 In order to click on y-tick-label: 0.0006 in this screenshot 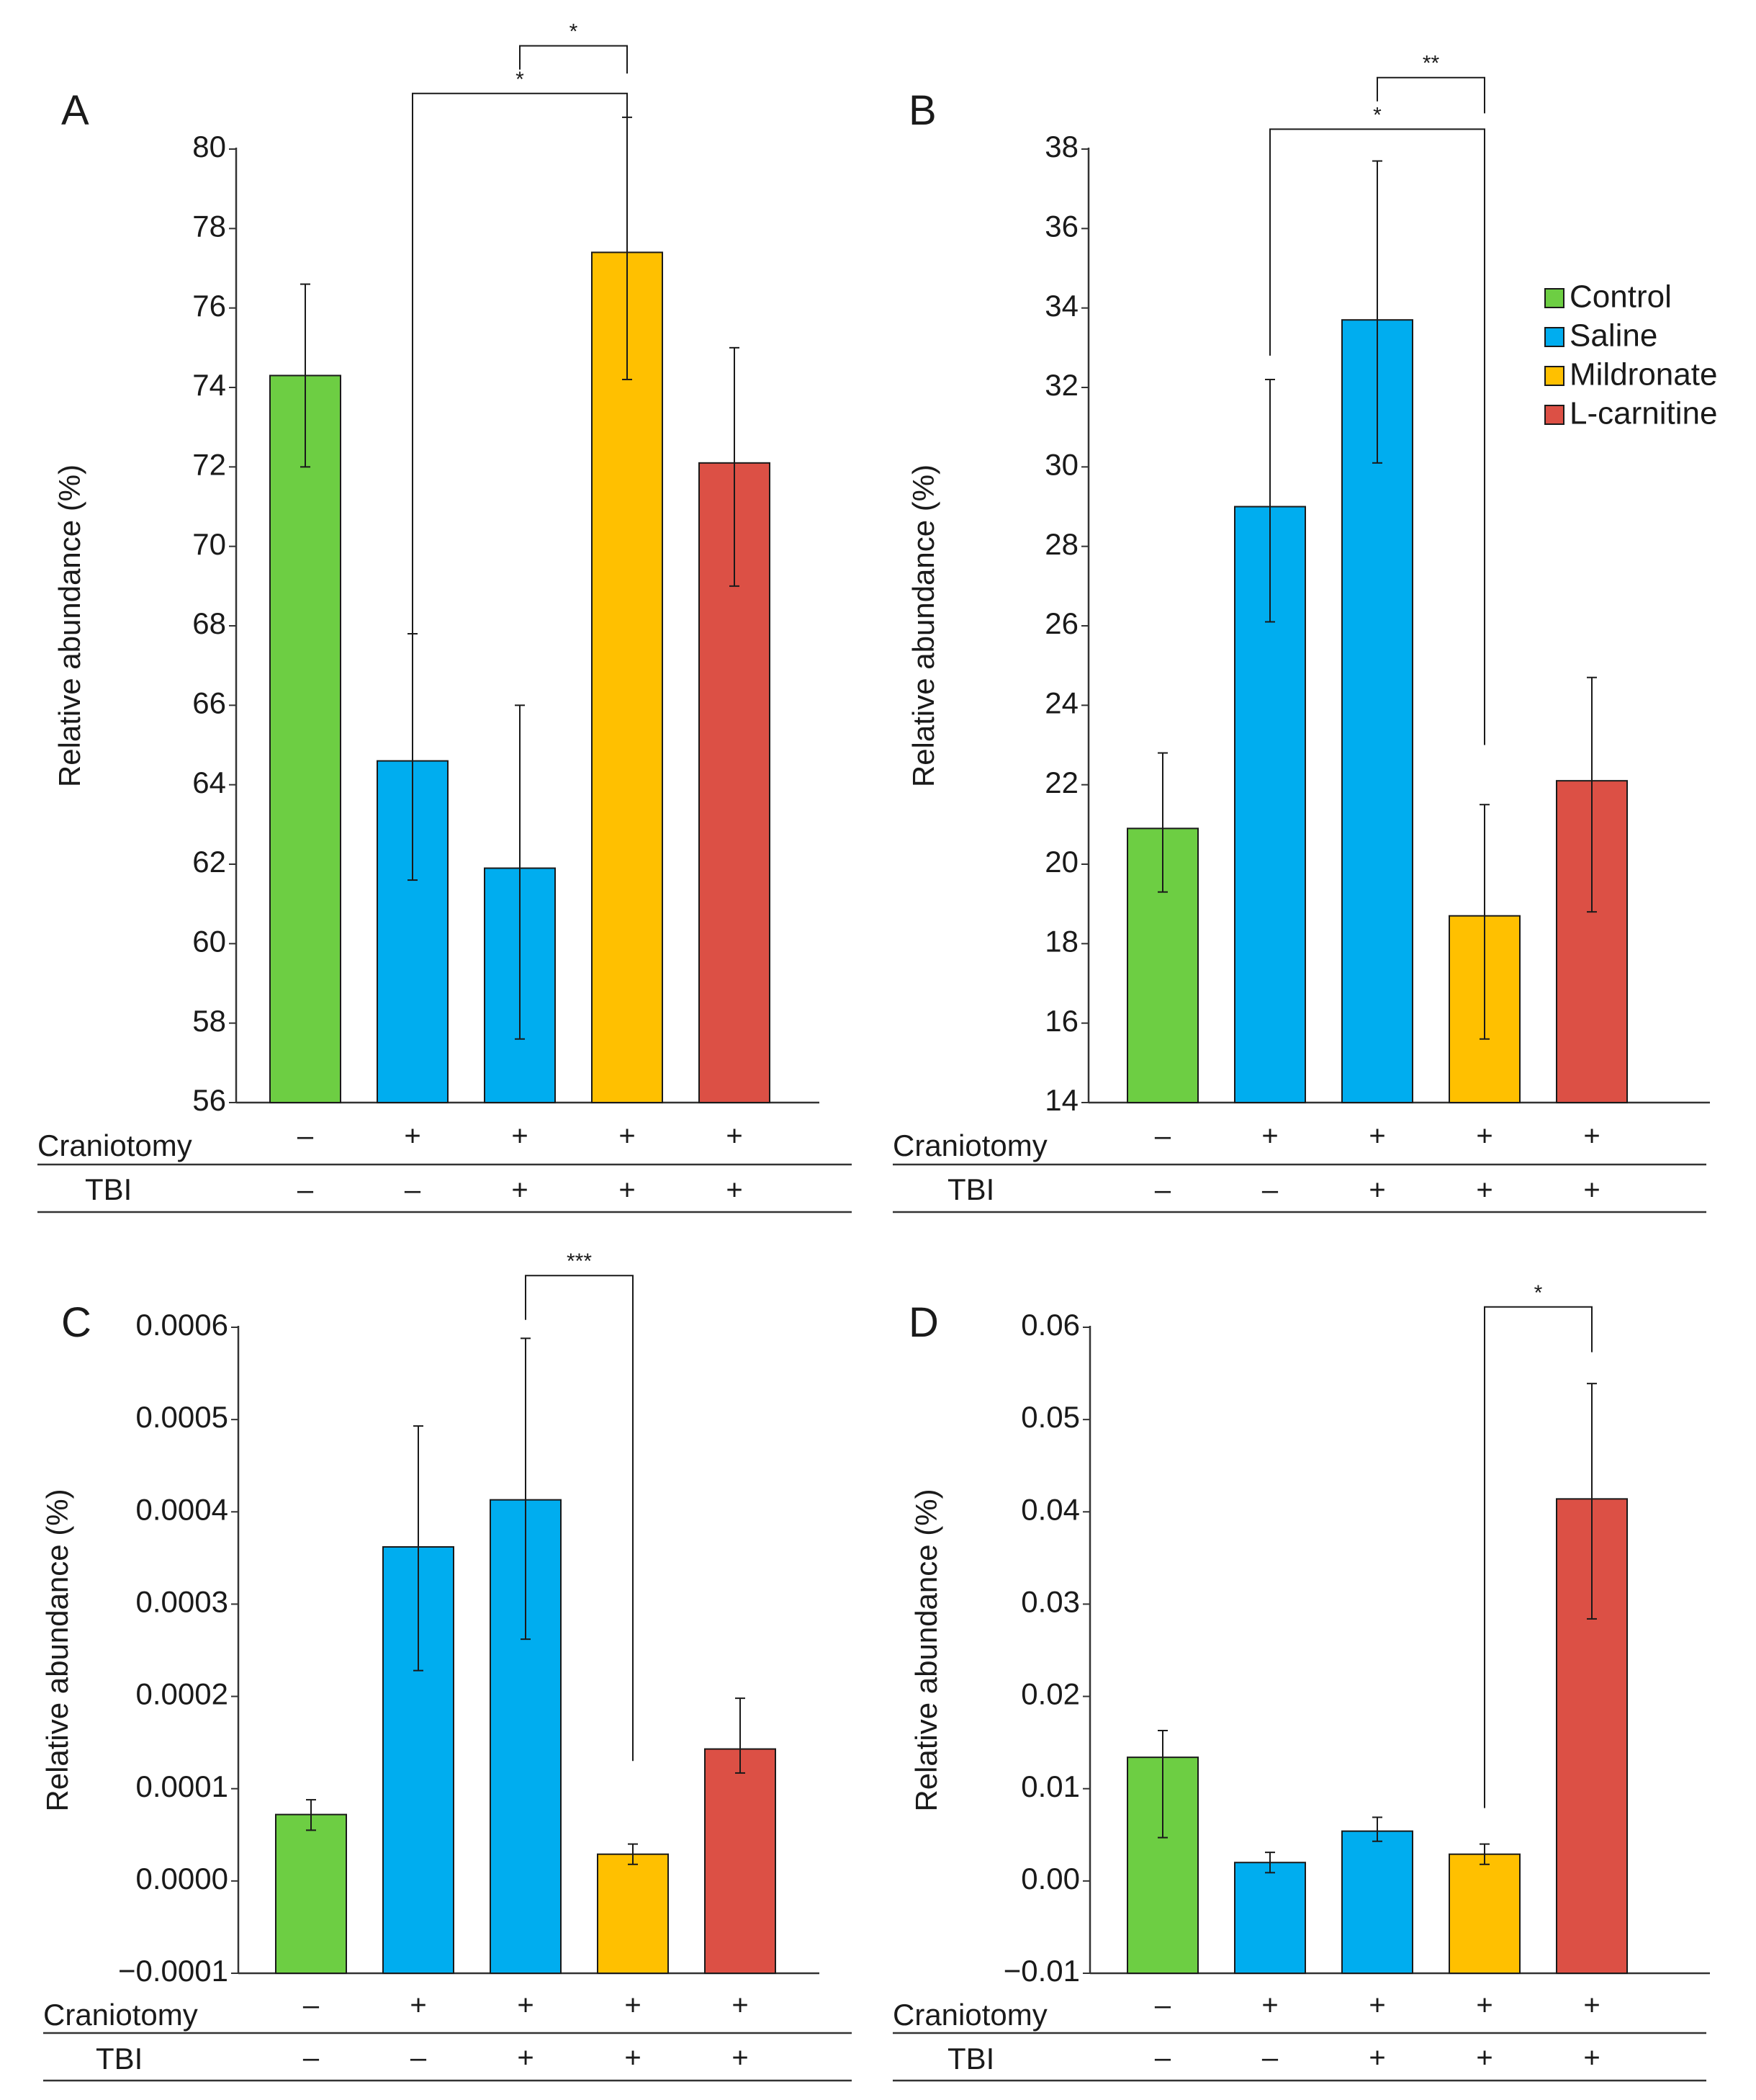, I will do `click(182, 1325)`.